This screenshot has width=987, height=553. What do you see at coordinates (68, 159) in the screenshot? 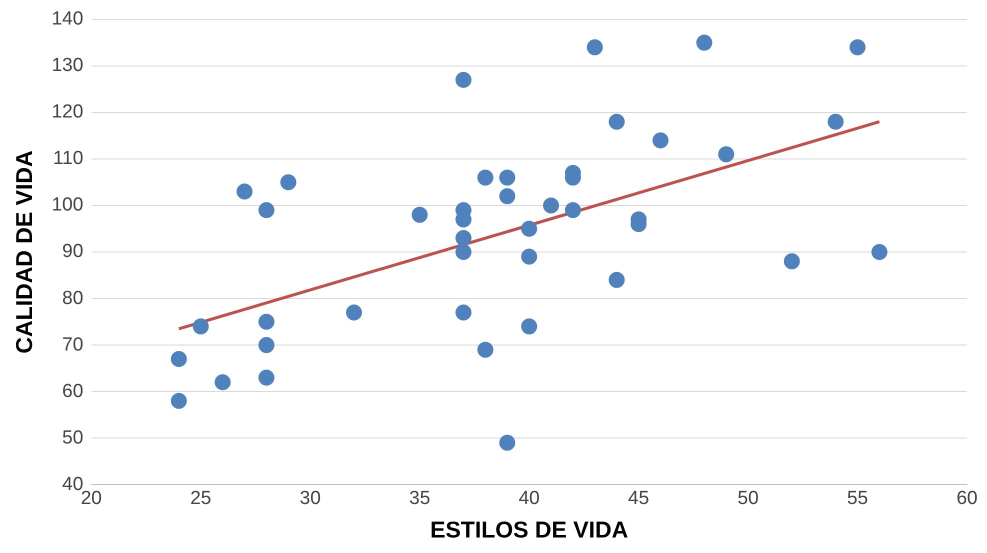
I see `y-tick-label: 110` at bounding box center [68, 159].